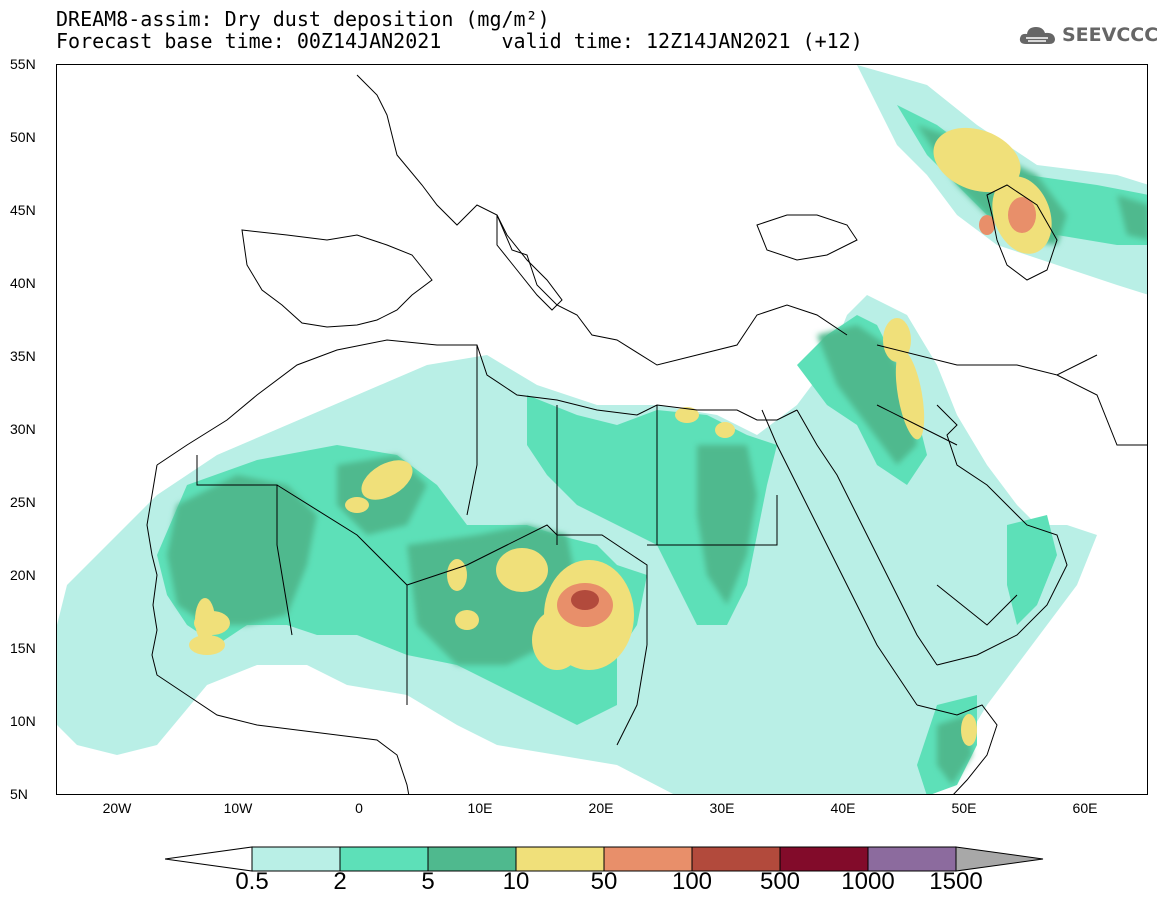 This screenshot has height=907, width=1165. What do you see at coordinates (19, 794) in the screenshot?
I see `lat-label-5: 5N` at bounding box center [19, 794].